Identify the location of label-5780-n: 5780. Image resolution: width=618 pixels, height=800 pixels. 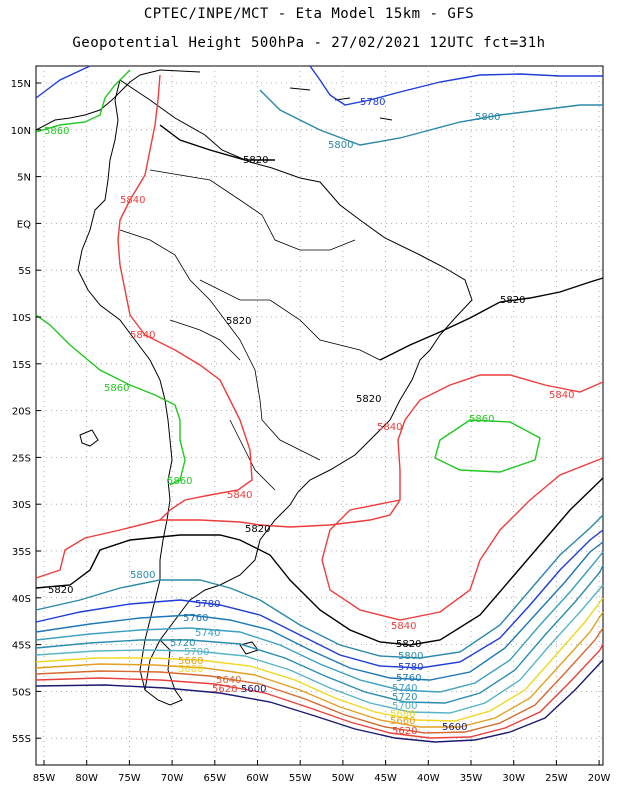
(372, 102).